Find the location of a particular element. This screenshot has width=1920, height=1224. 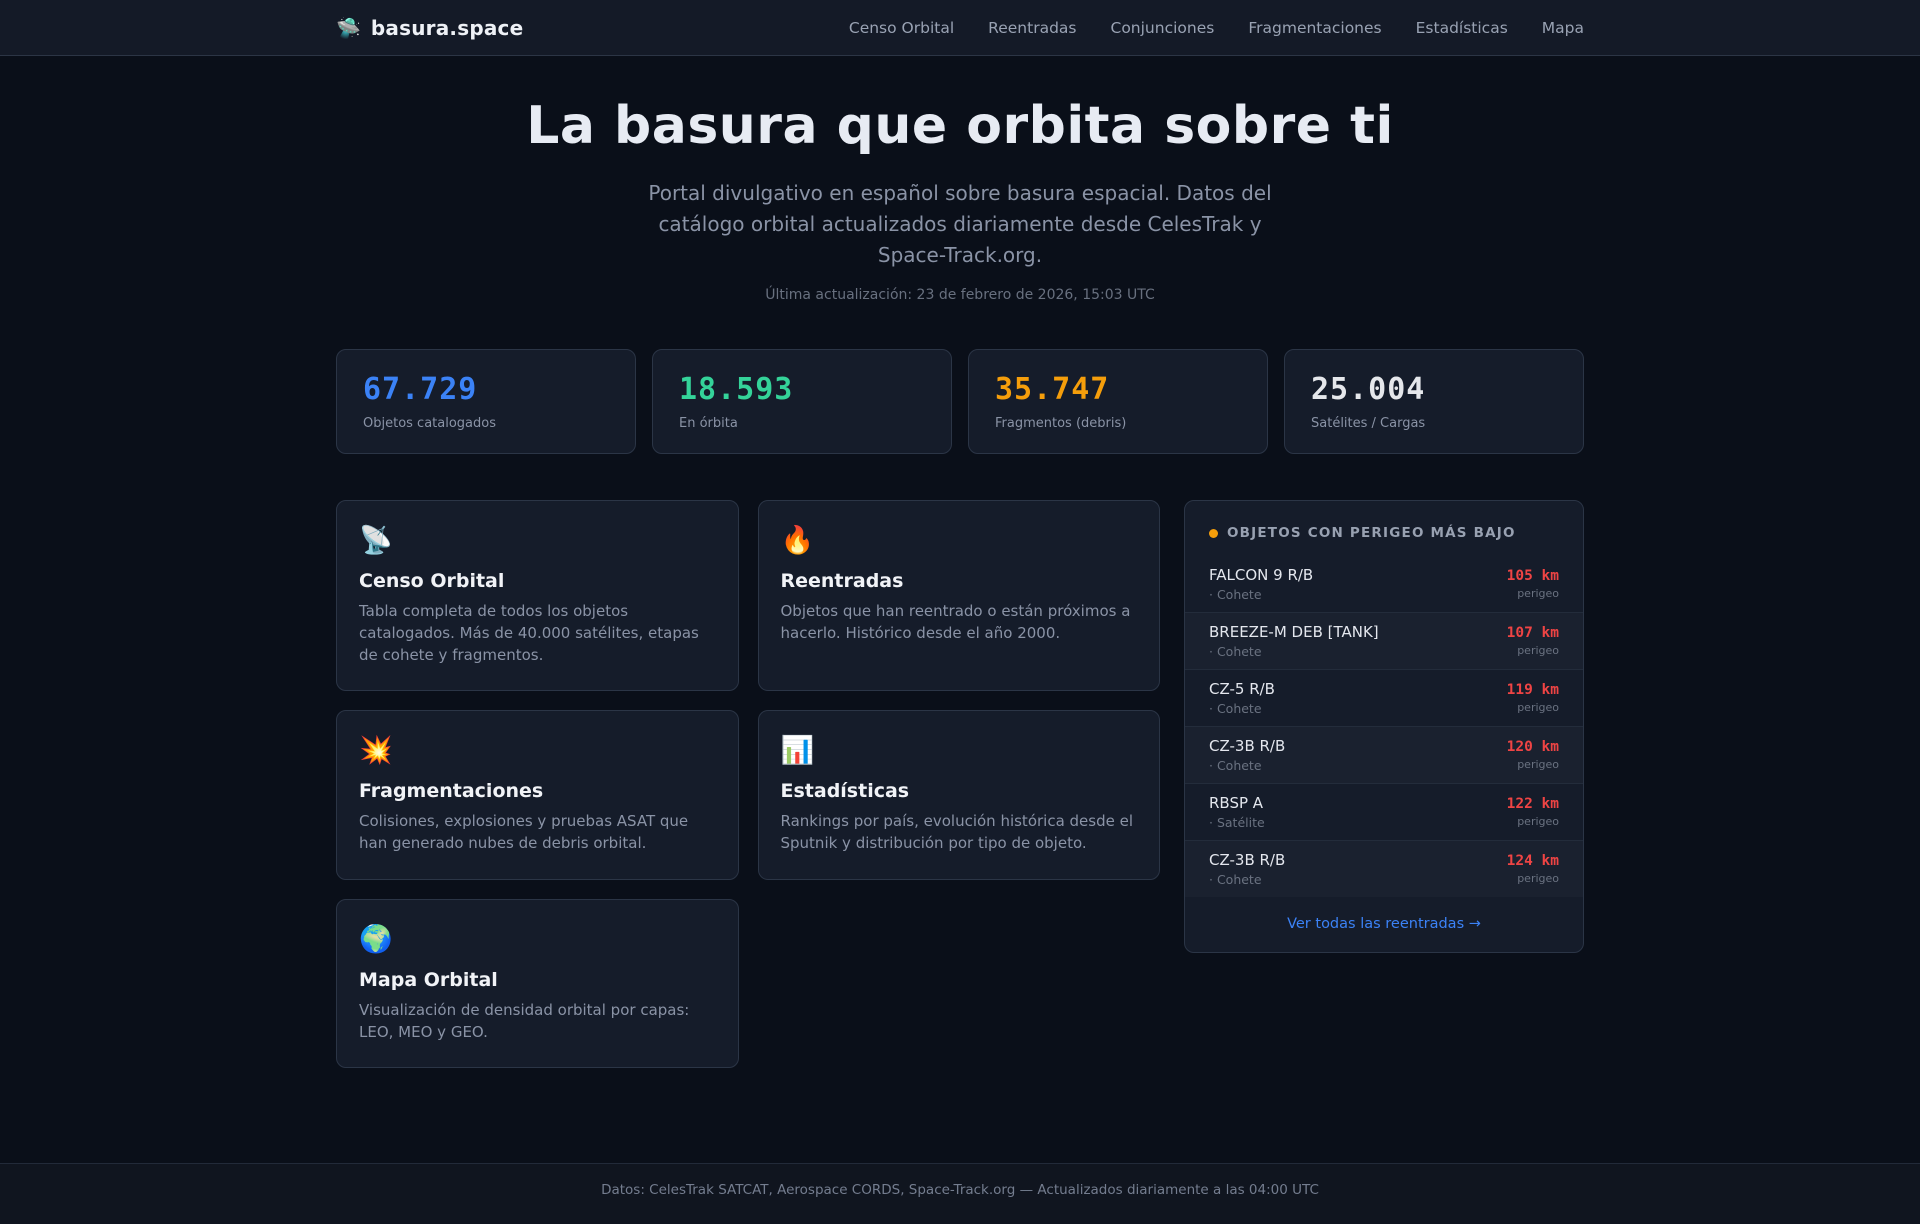

feature-title: Fragmentaciones is located at coordinates (451, 791).